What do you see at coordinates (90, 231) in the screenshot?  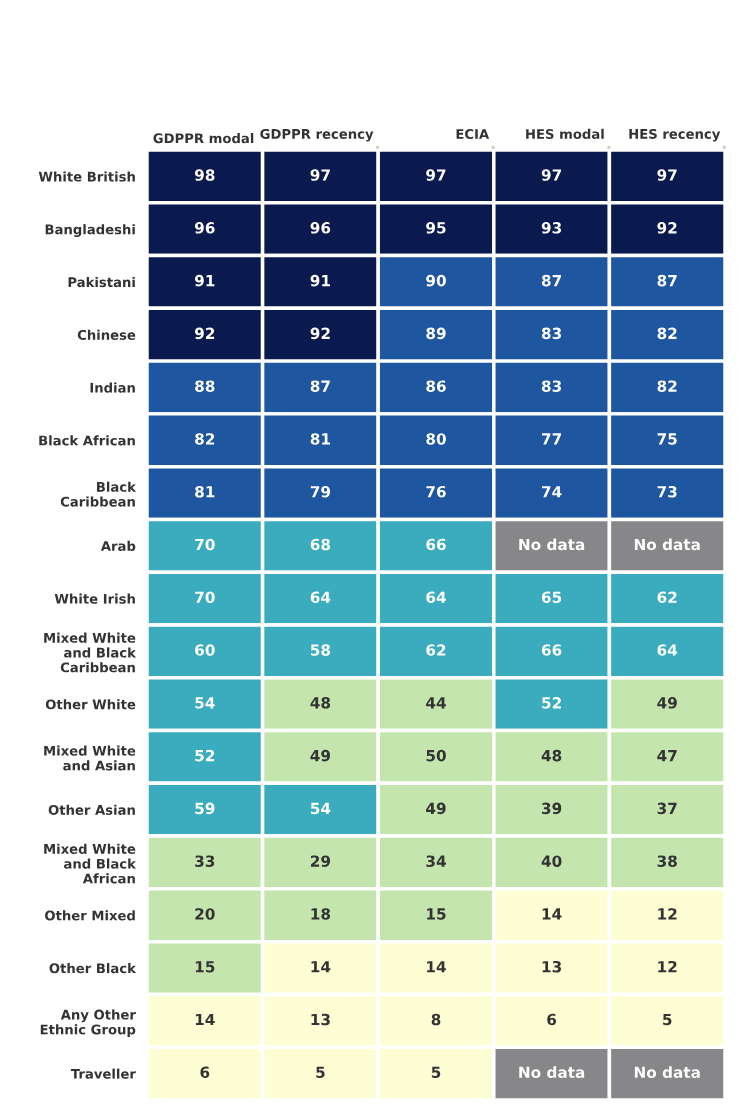 I see `y-tick-label: Bangladeshi` at bounding box center [90, 231].